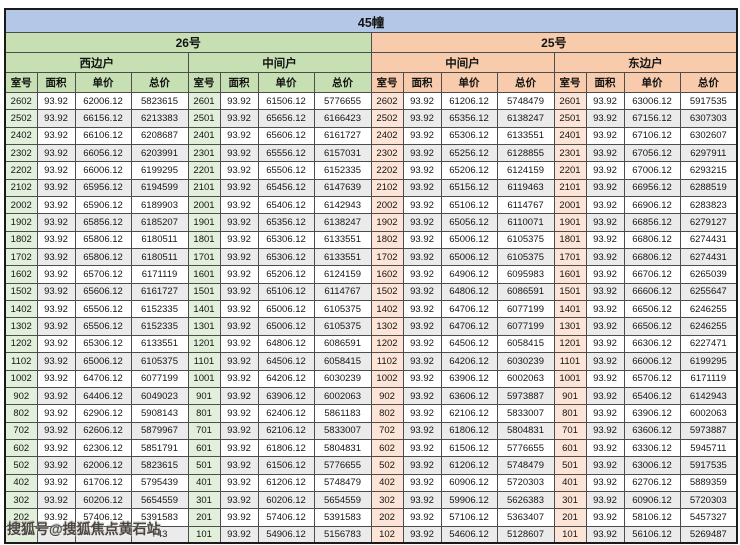 The width and height of the screenshot is (740, 545). Describe the element at coordinates (204, 153) in the screenshot. I see `room-cell: 2301` at that location.